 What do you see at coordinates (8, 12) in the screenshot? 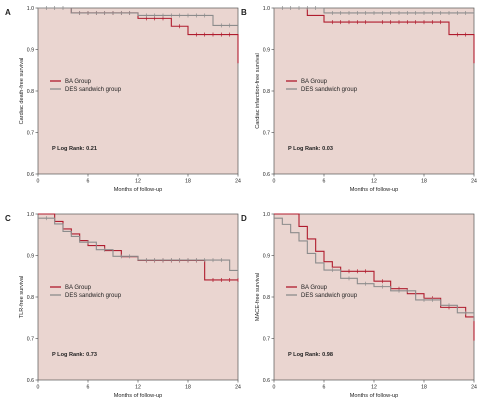
I see `panel-letter: A` at bounding box center [8, 12].